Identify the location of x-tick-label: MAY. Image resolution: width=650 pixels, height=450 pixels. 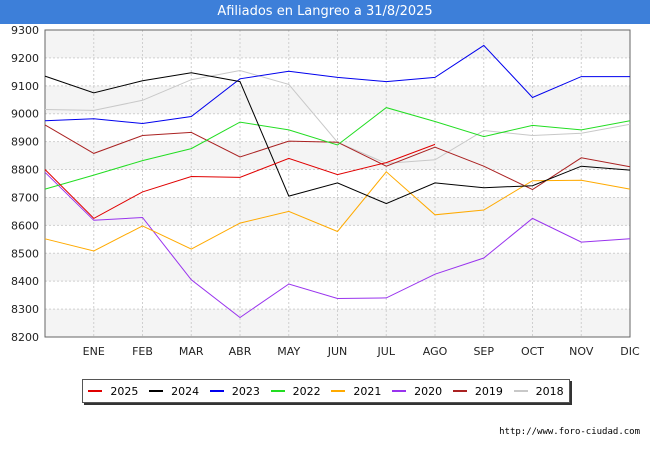
(288, 351).